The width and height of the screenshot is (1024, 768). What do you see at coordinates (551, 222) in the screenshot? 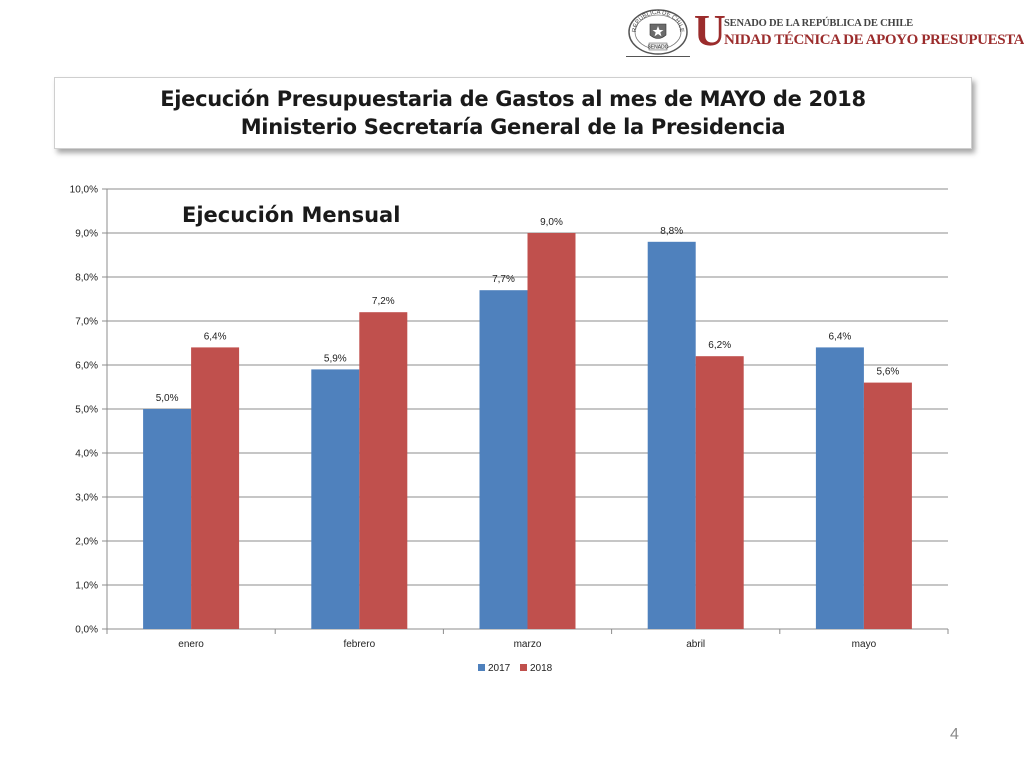
I see `data-label: 9,0%` at bounding box center [551, 222].